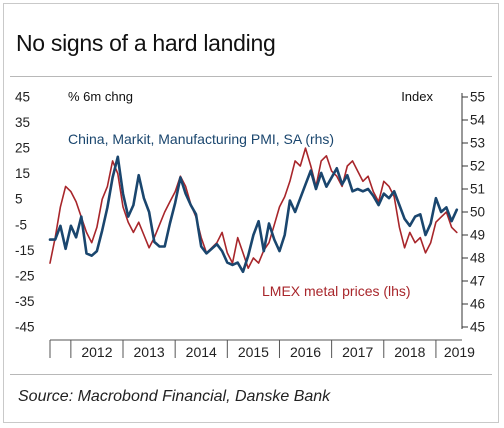  Describe the element at coordinates (357, 352) in the screenshot. I see `x-tick-label: 2017` at that location.